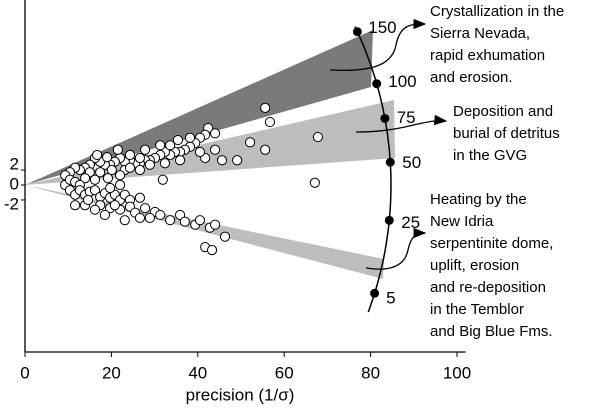 The width and height of the screenshot is (600, 408). Describe the element at coordinates (284, 372) in the screenshot. I see `x-tick-label: 60` at that location.